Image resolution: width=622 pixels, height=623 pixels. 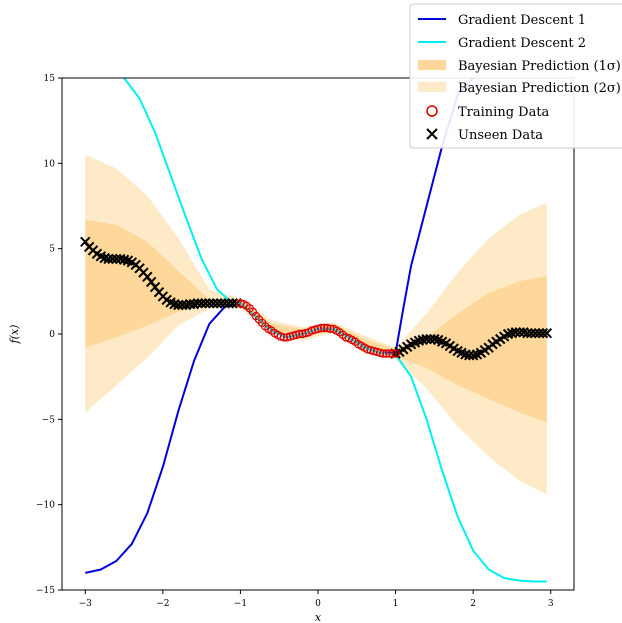 What do you see at coordinates (522, 20) in the screenshot?
I see `legend-label-gradient-descent-1: Gradient Descent 1` at bounding box center [522, 20].